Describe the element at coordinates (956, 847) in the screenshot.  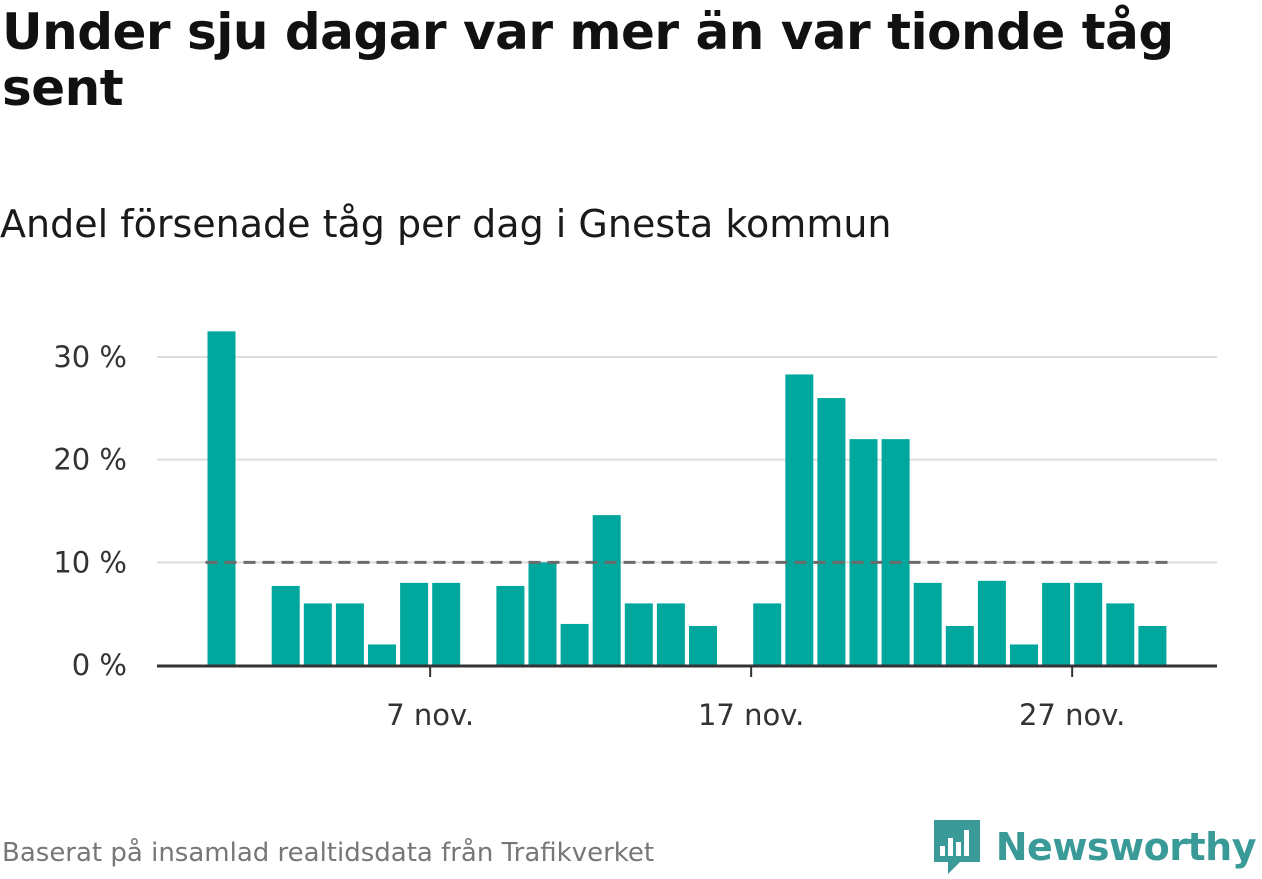
I see `bar-chart-speech-bubble-icon` at that location.